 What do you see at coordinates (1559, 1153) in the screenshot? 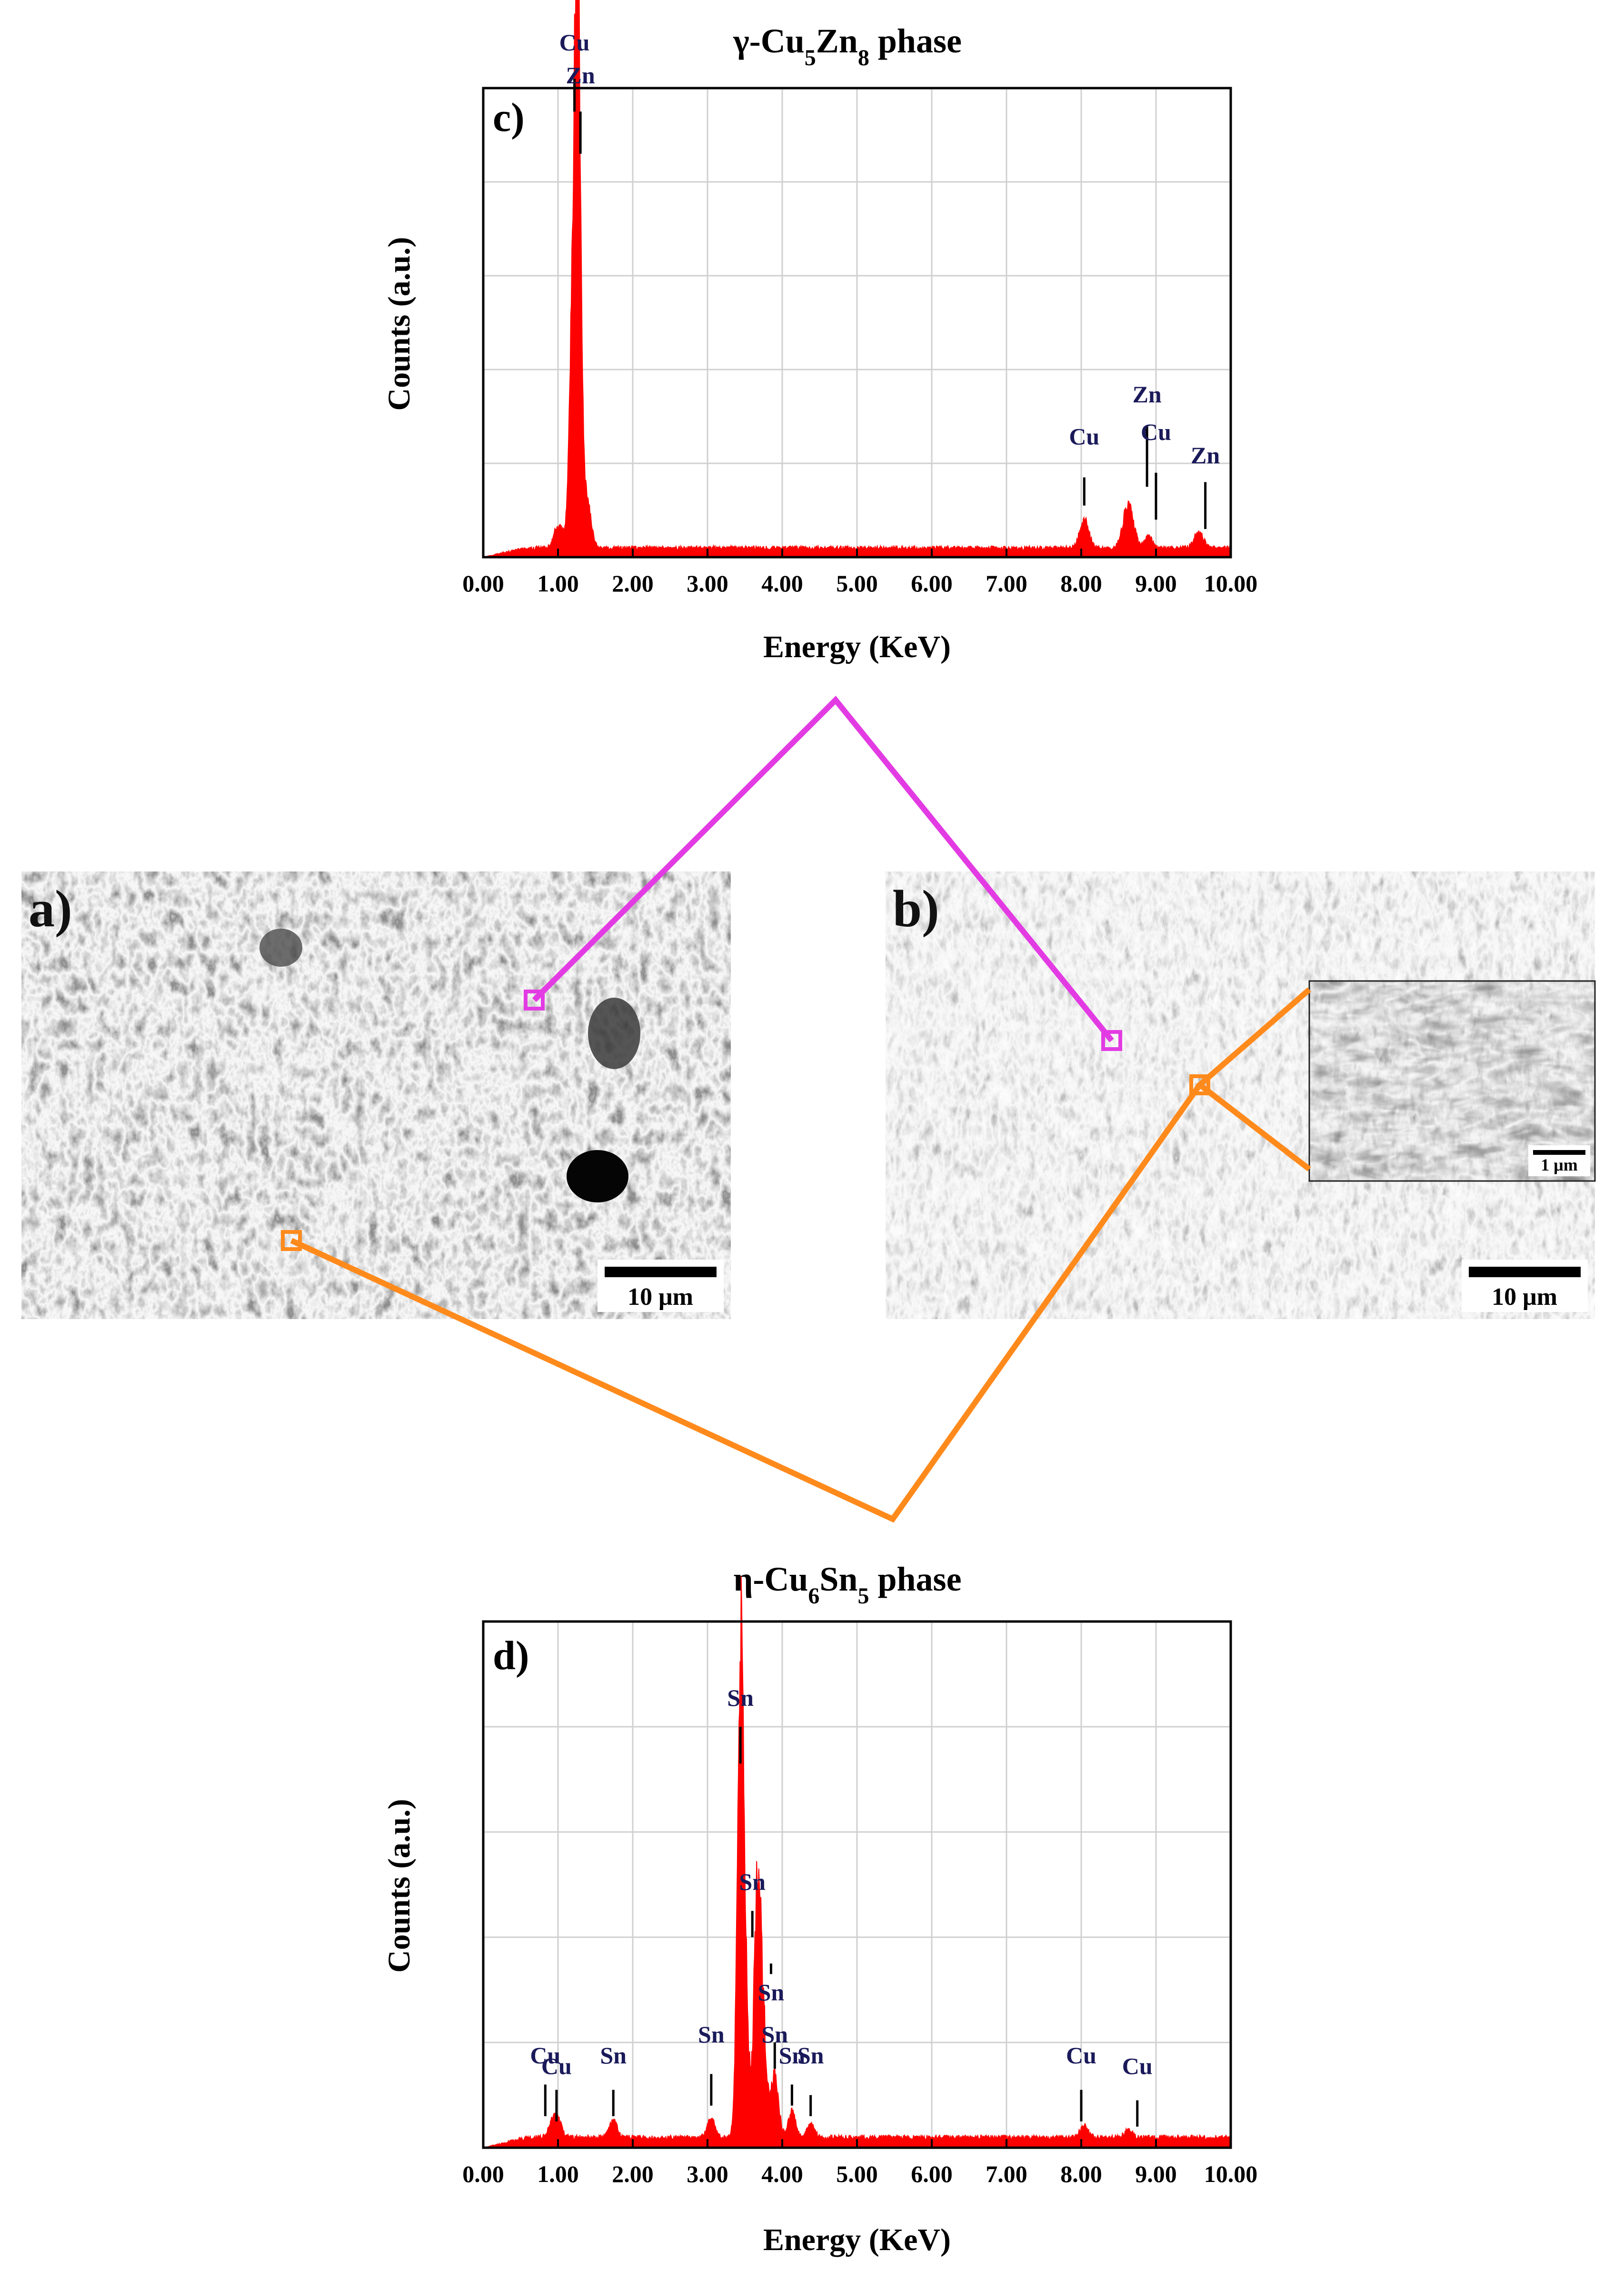
I see `sem-b-inset-scalebar` at bounding box center [1559, 1153].